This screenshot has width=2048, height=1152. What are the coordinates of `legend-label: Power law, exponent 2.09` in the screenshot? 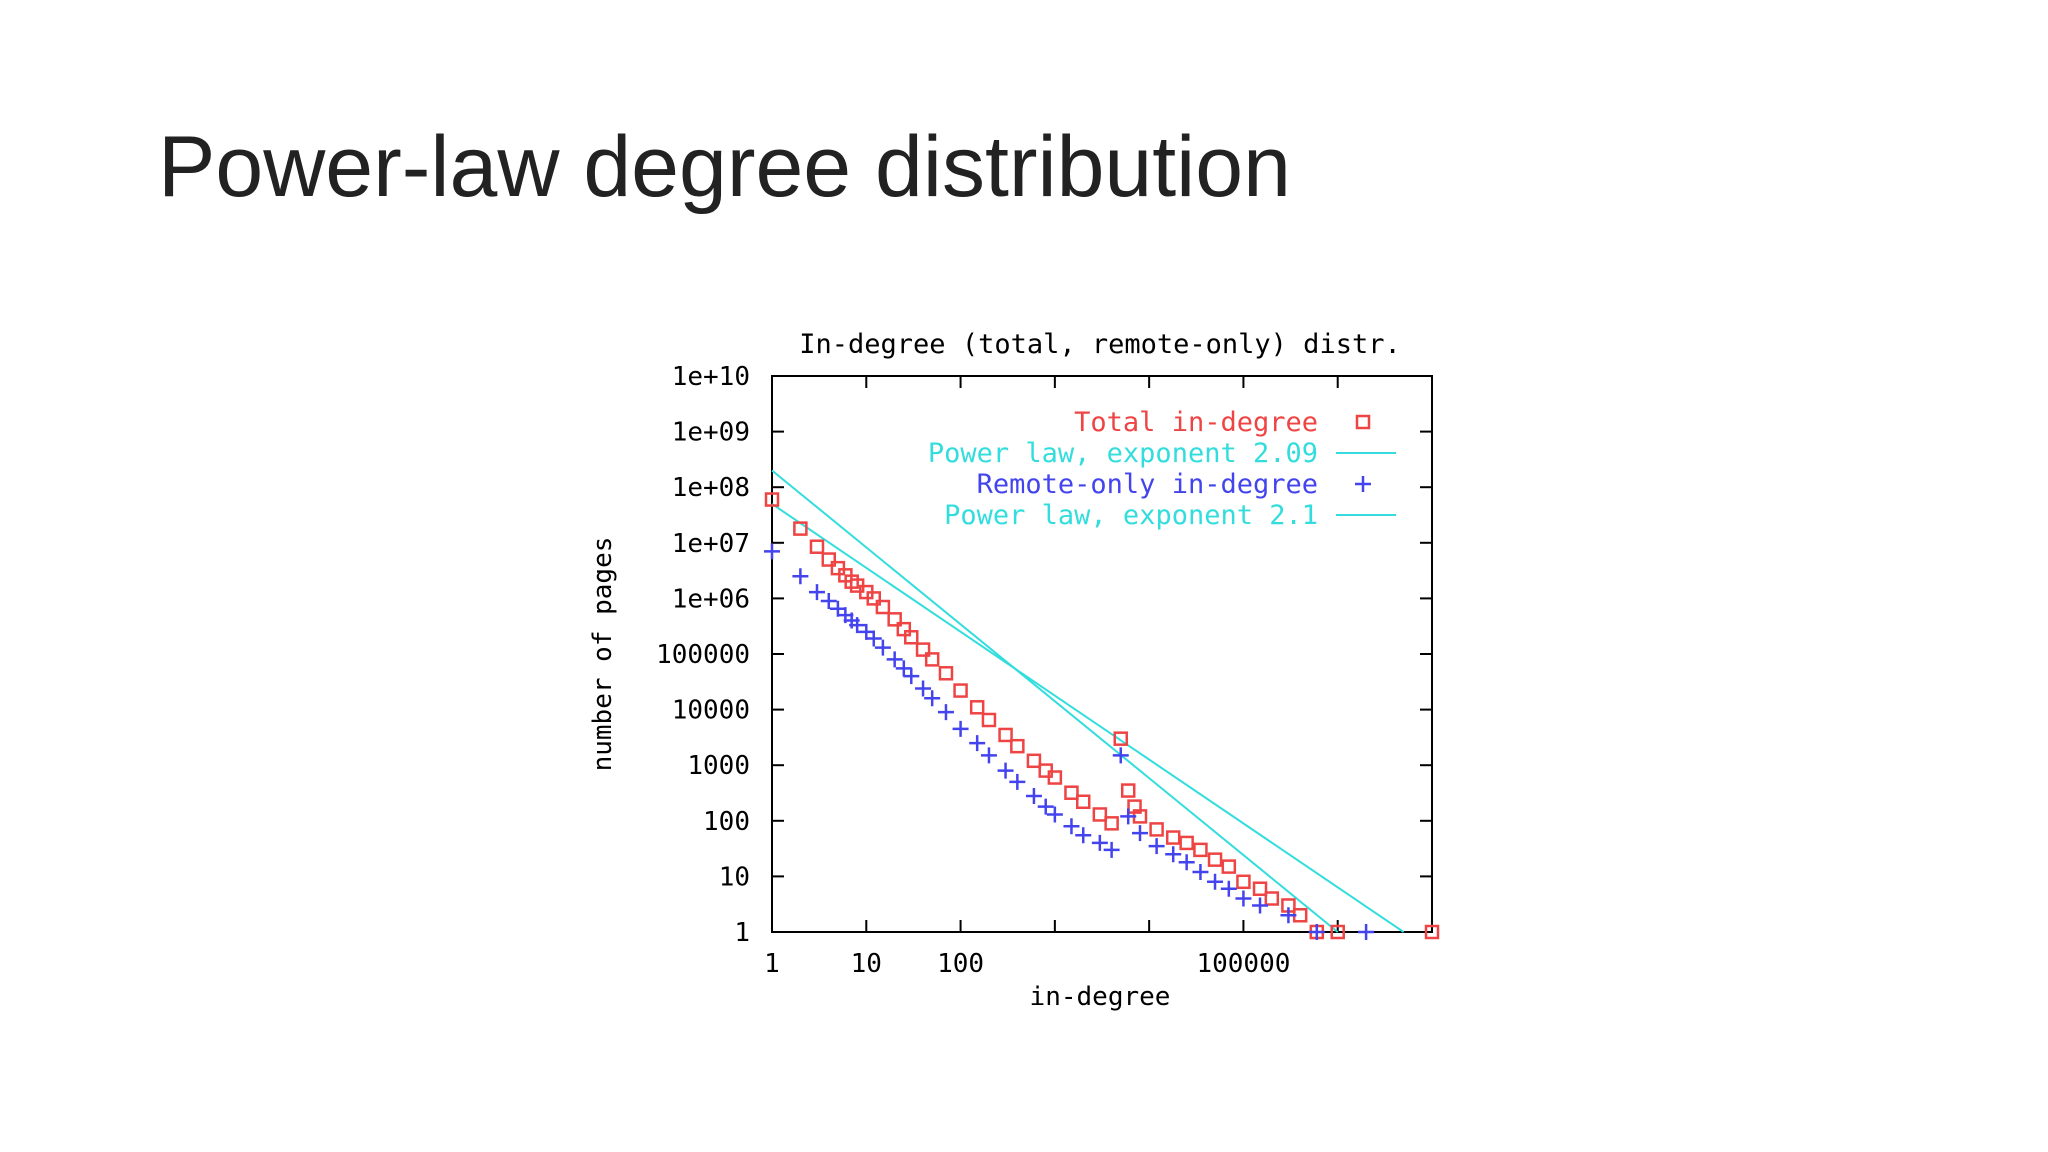 It's located at (1123, 453).